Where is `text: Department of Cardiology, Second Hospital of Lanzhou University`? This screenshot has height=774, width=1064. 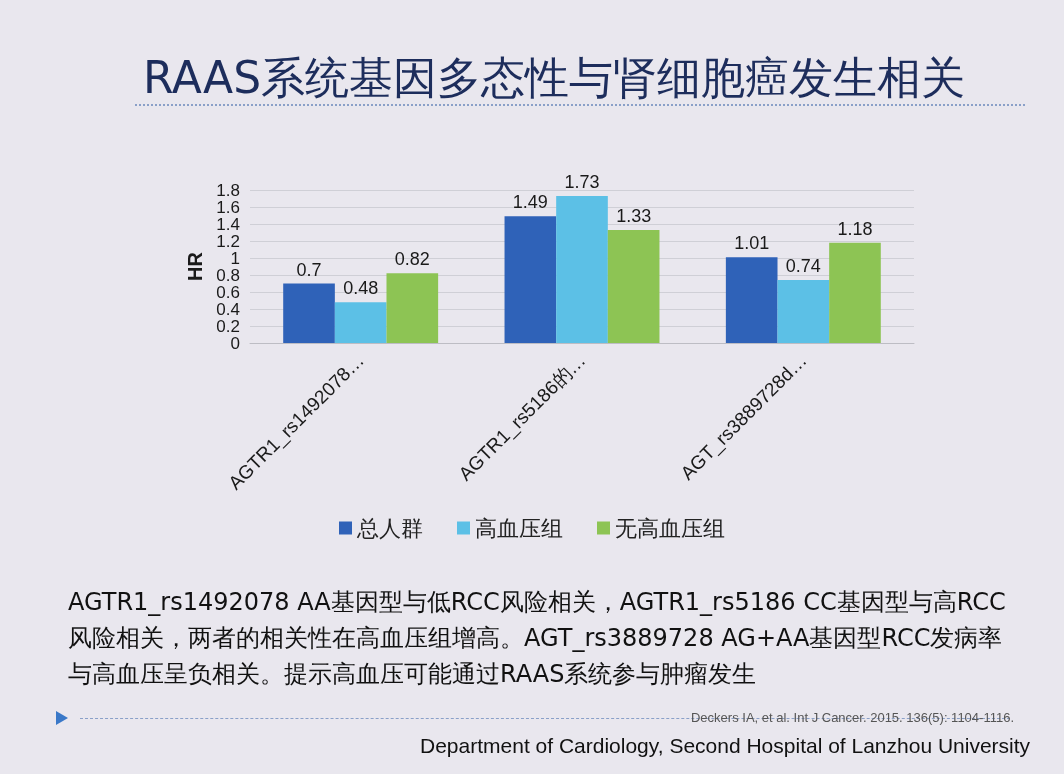 text: Department of Cardiology, Second Hospital of Lanzhou University is located at coordinates (725, 746).